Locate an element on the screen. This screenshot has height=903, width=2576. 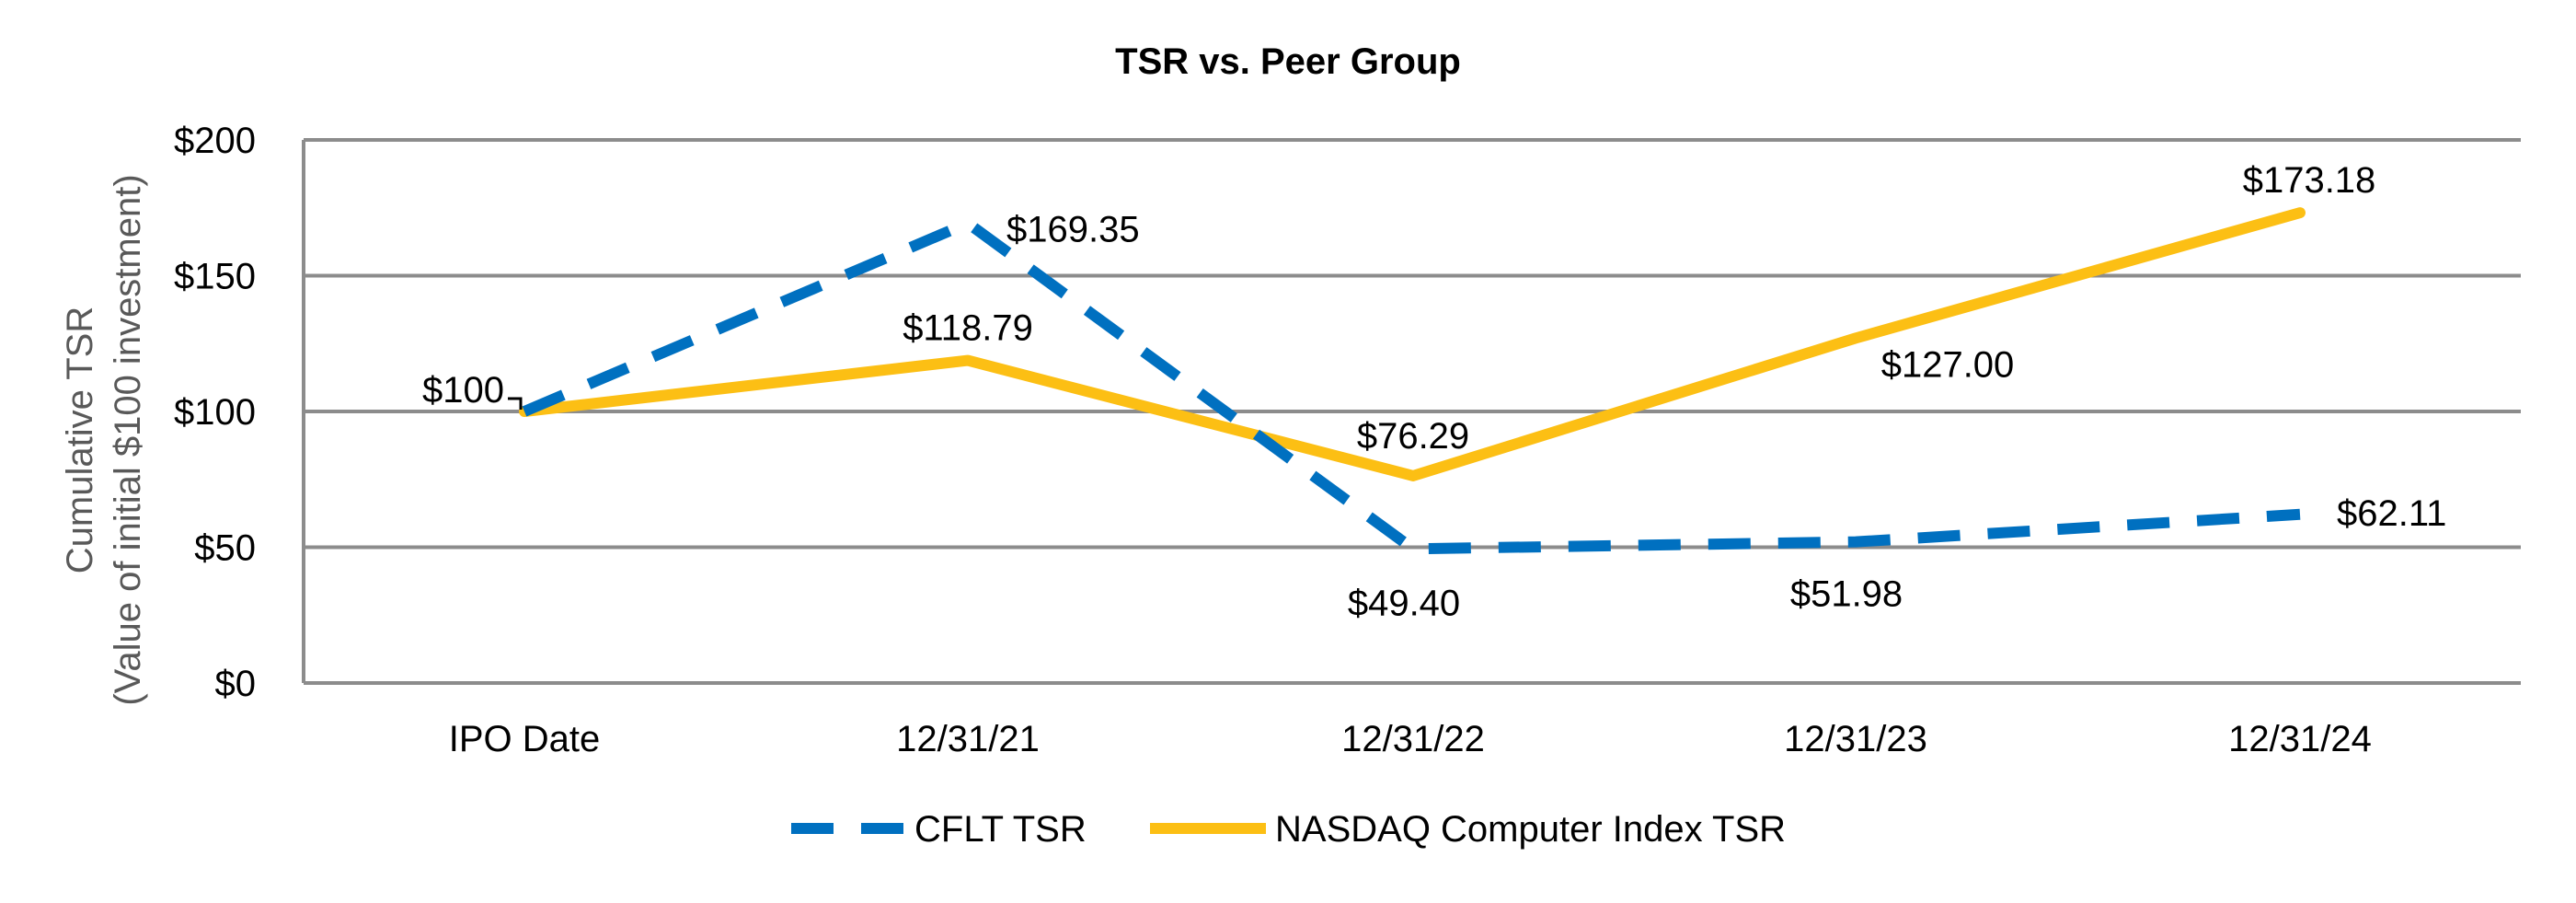
y-tick-label: $100 is located at coordinates (215, 412).